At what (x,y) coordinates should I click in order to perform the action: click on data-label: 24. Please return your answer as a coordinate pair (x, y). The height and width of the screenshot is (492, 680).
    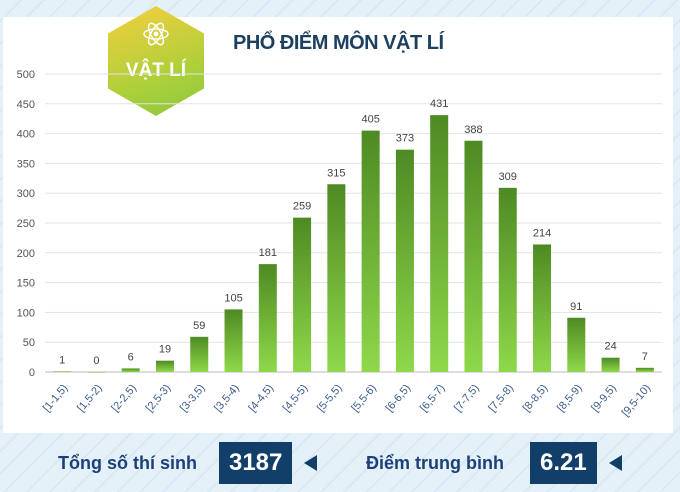
    Looking at the image, I should click on (610, 347).